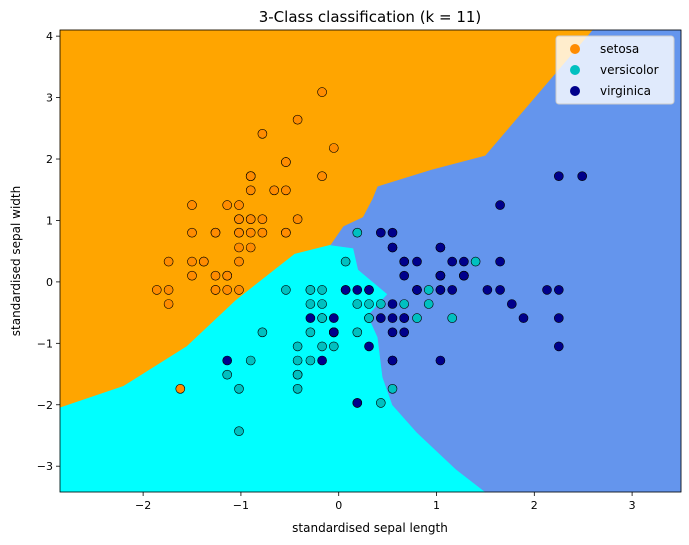 The width and height of the screenshot is (689, 545). I want to click on legend-label-setosa: setosa, so click(619, 49).